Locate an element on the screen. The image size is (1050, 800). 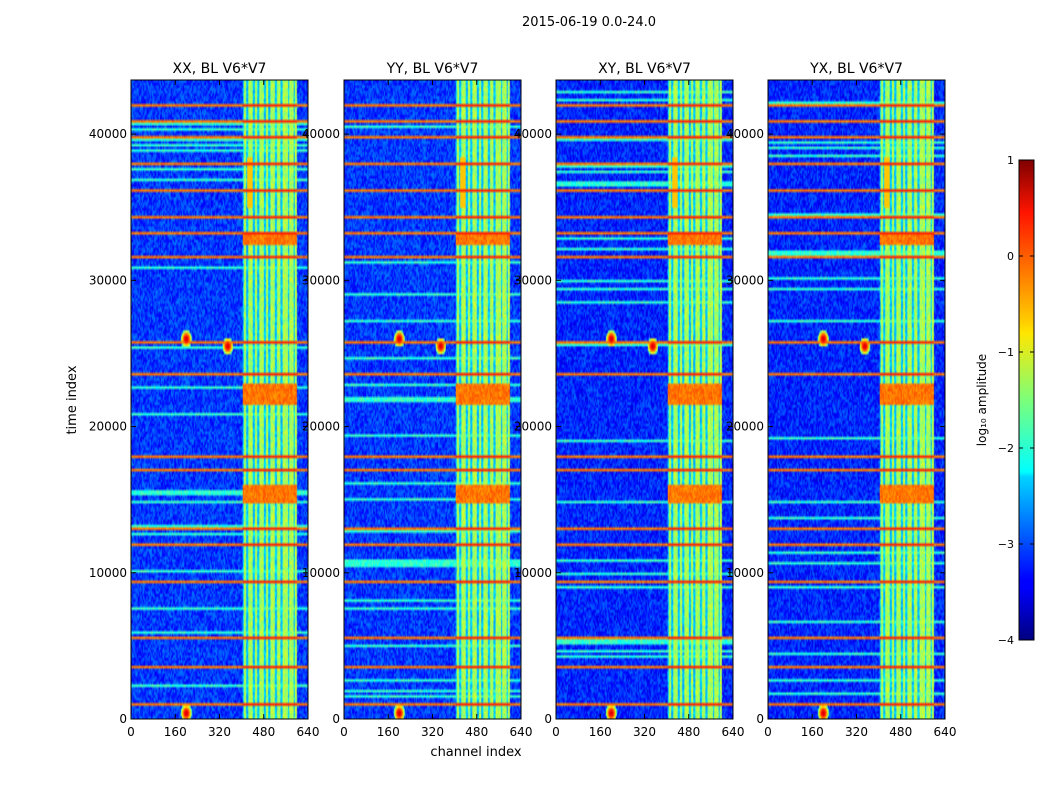
colorbar-tick-label: 0 is located at coordinates (1010, 256).